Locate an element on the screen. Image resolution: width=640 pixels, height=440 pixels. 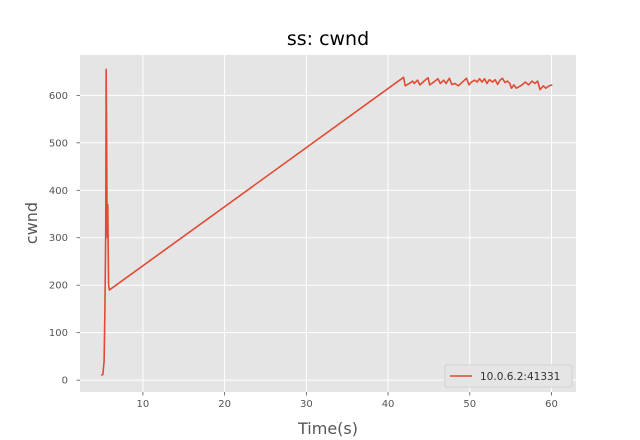
x-tick-label: 40 is located at coordinates (388, 404).